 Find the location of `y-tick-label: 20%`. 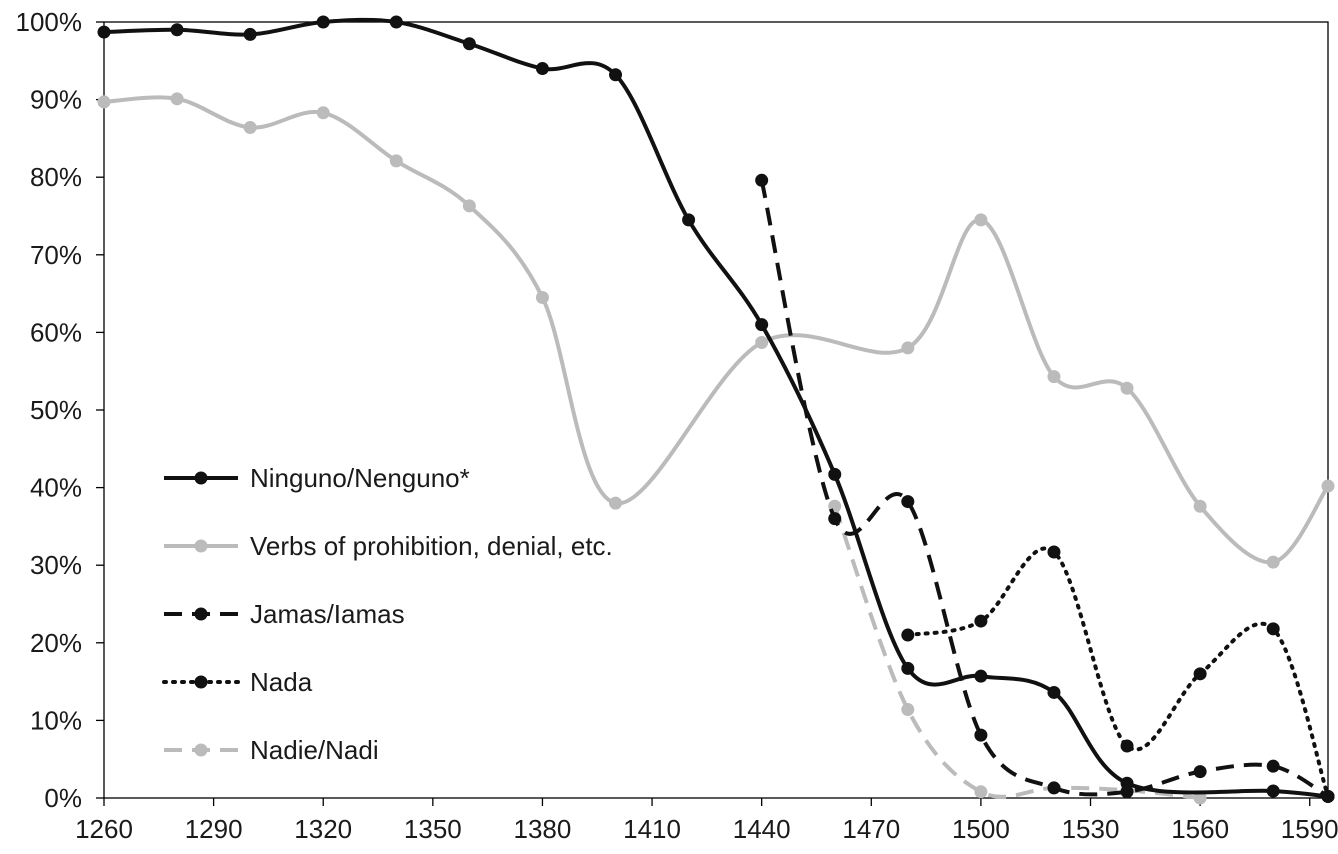

y-tick-label: 20% is located at coordinates (56, 643).